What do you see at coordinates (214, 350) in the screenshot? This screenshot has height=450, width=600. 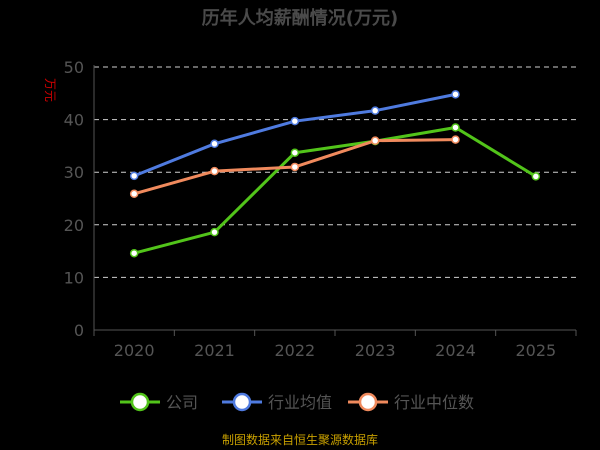 I see `x-tick-label: 2021` at bounding box center [214, 350].